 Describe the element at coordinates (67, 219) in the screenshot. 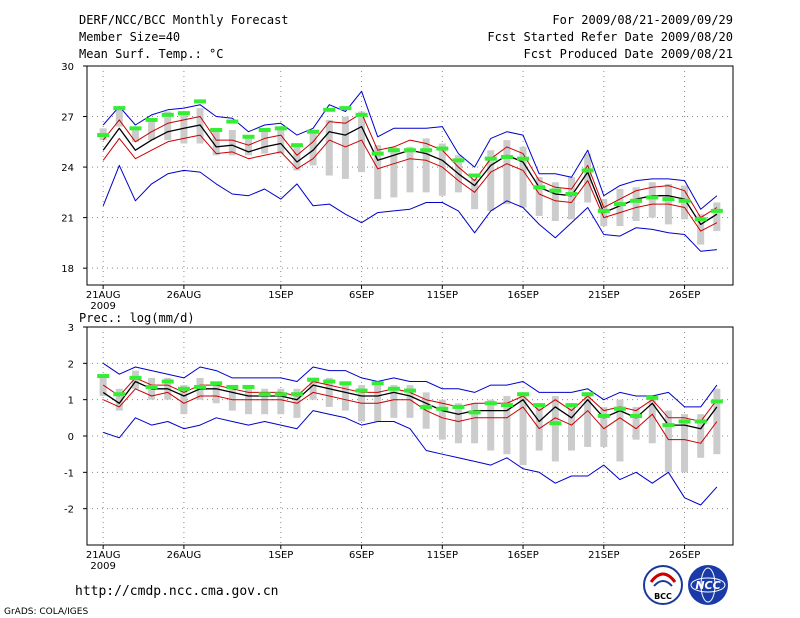

I see `temp-y-tick-label: 21` at that location.